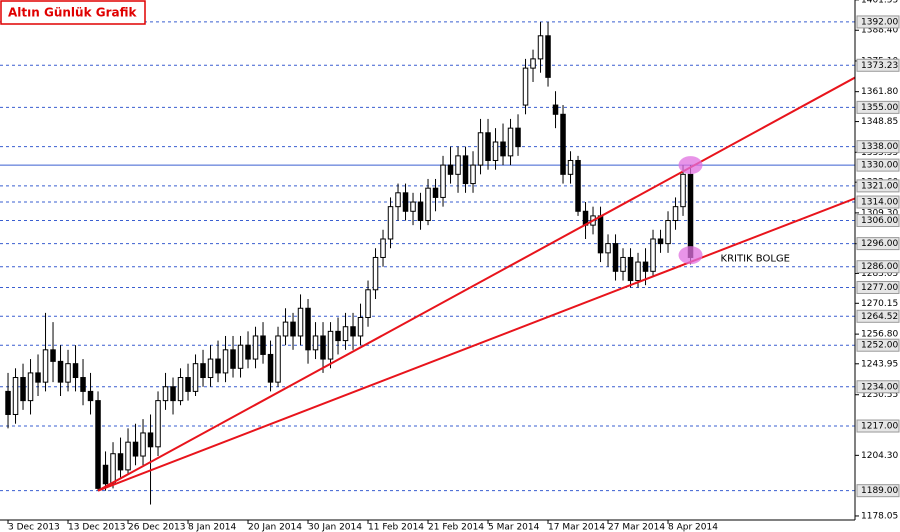 The height and width of the screenshot is (532, 900). Describe the element at coordinates (879, 346) in the screenshot. I see `level-label: 1252.00` at that location.